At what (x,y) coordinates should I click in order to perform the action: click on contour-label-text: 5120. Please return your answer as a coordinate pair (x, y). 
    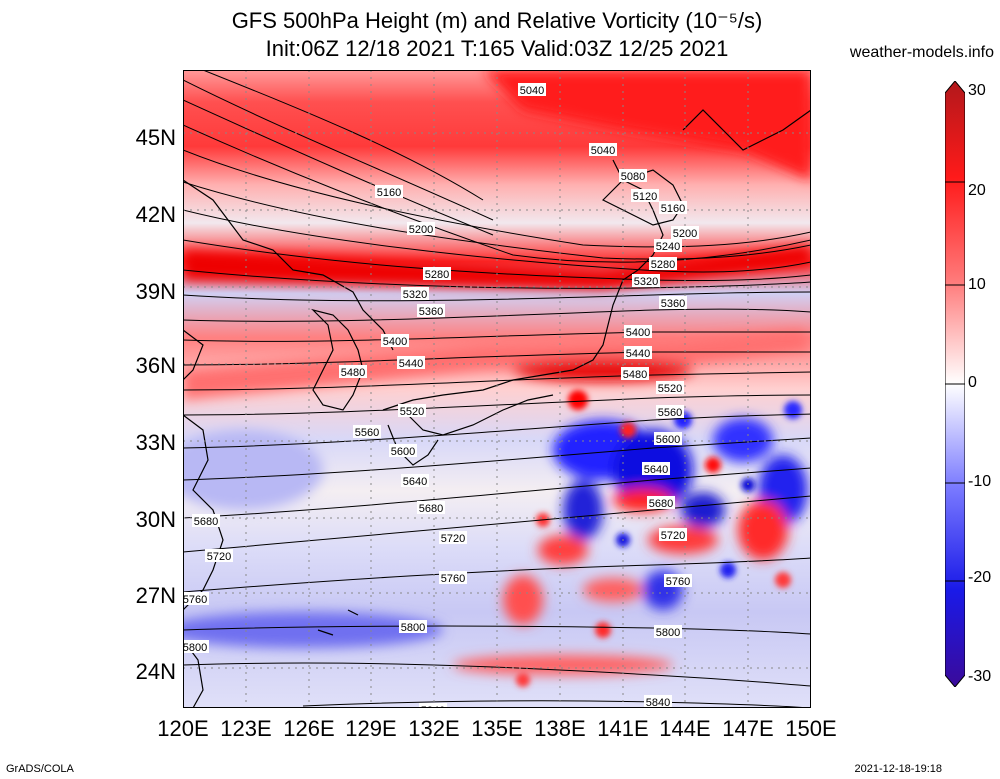
    Looking at the image, I should click on (645, 197).